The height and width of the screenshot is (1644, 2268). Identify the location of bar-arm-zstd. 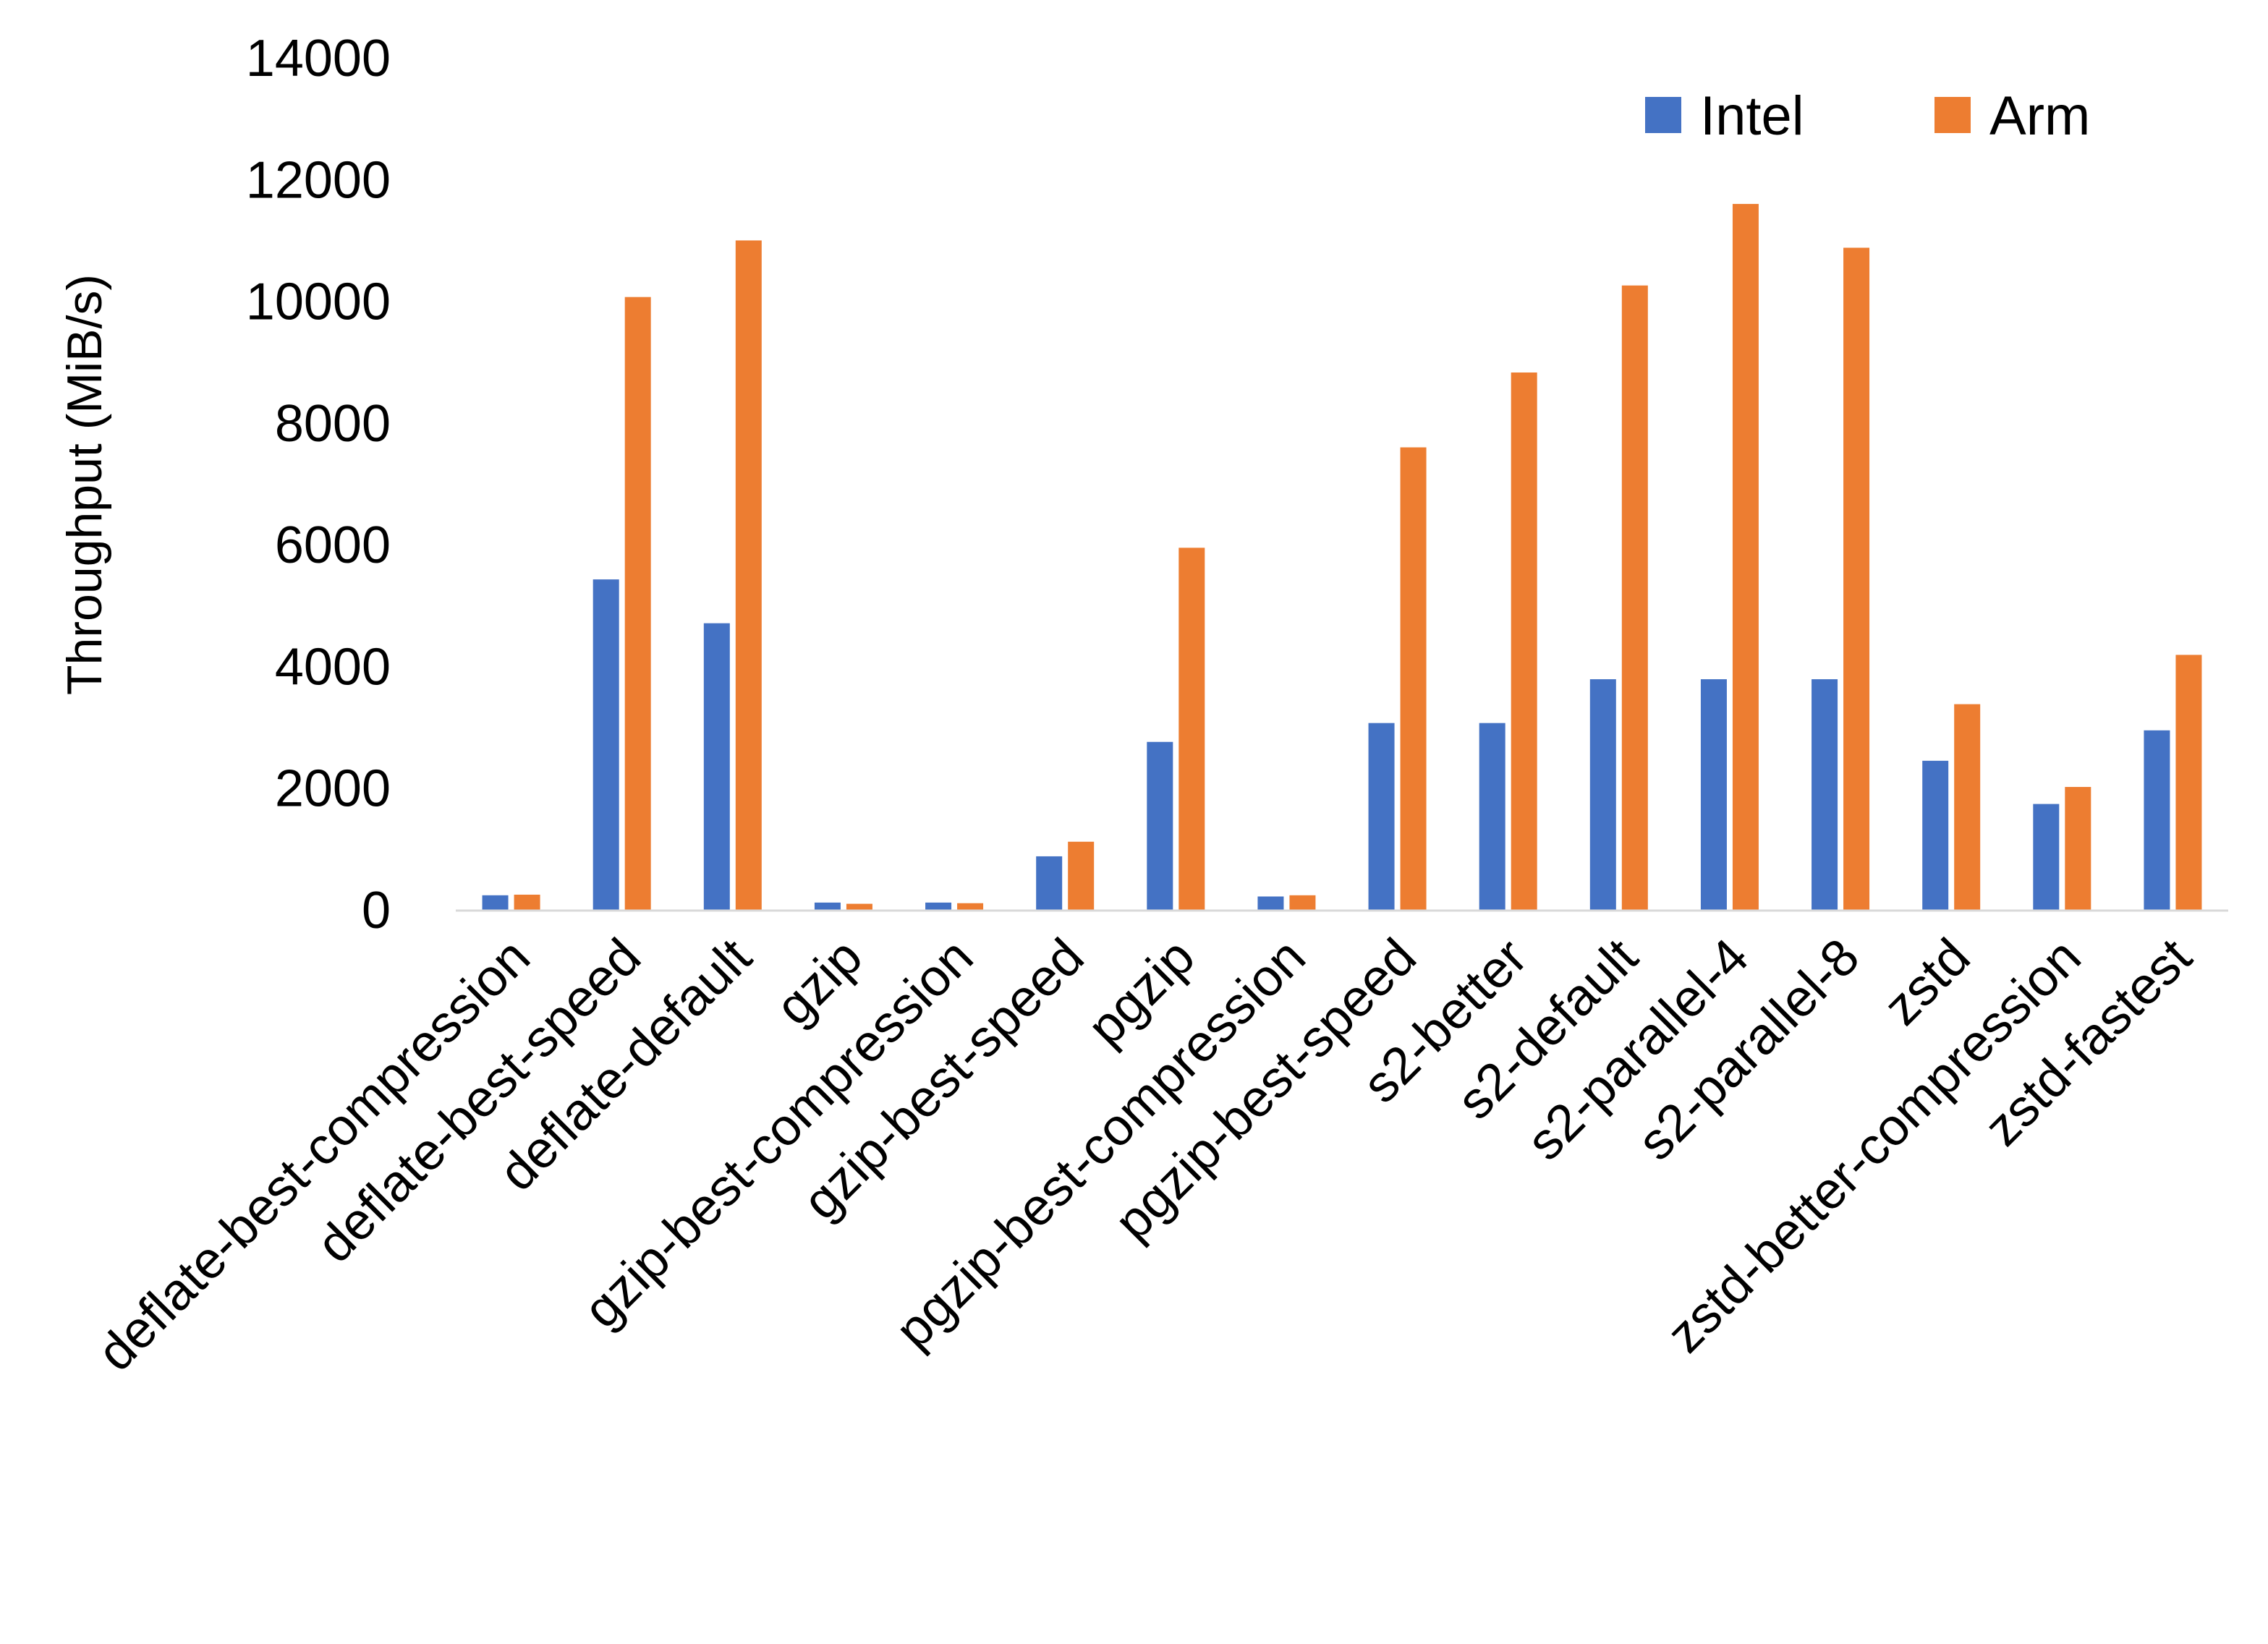
(1967, 807).